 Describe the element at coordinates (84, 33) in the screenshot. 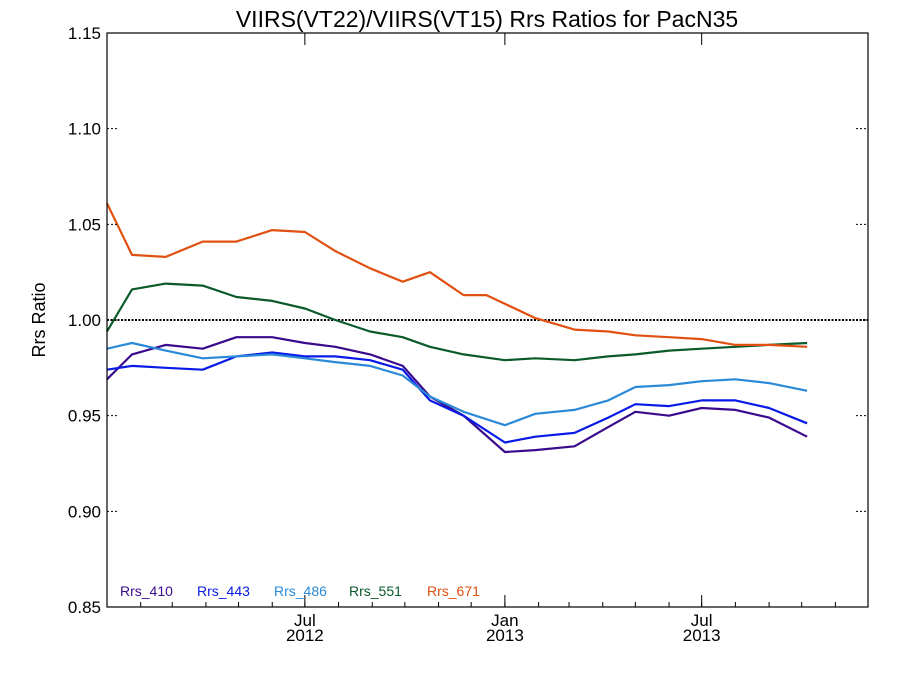

I see `y-tick-label: 1.15` at that location.